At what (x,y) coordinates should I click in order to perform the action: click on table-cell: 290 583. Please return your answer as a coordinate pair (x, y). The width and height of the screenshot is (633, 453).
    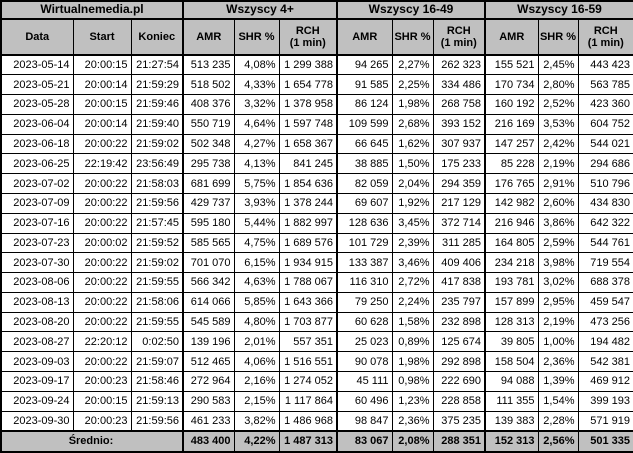
    Looking at the image, I should click on (208, 401).